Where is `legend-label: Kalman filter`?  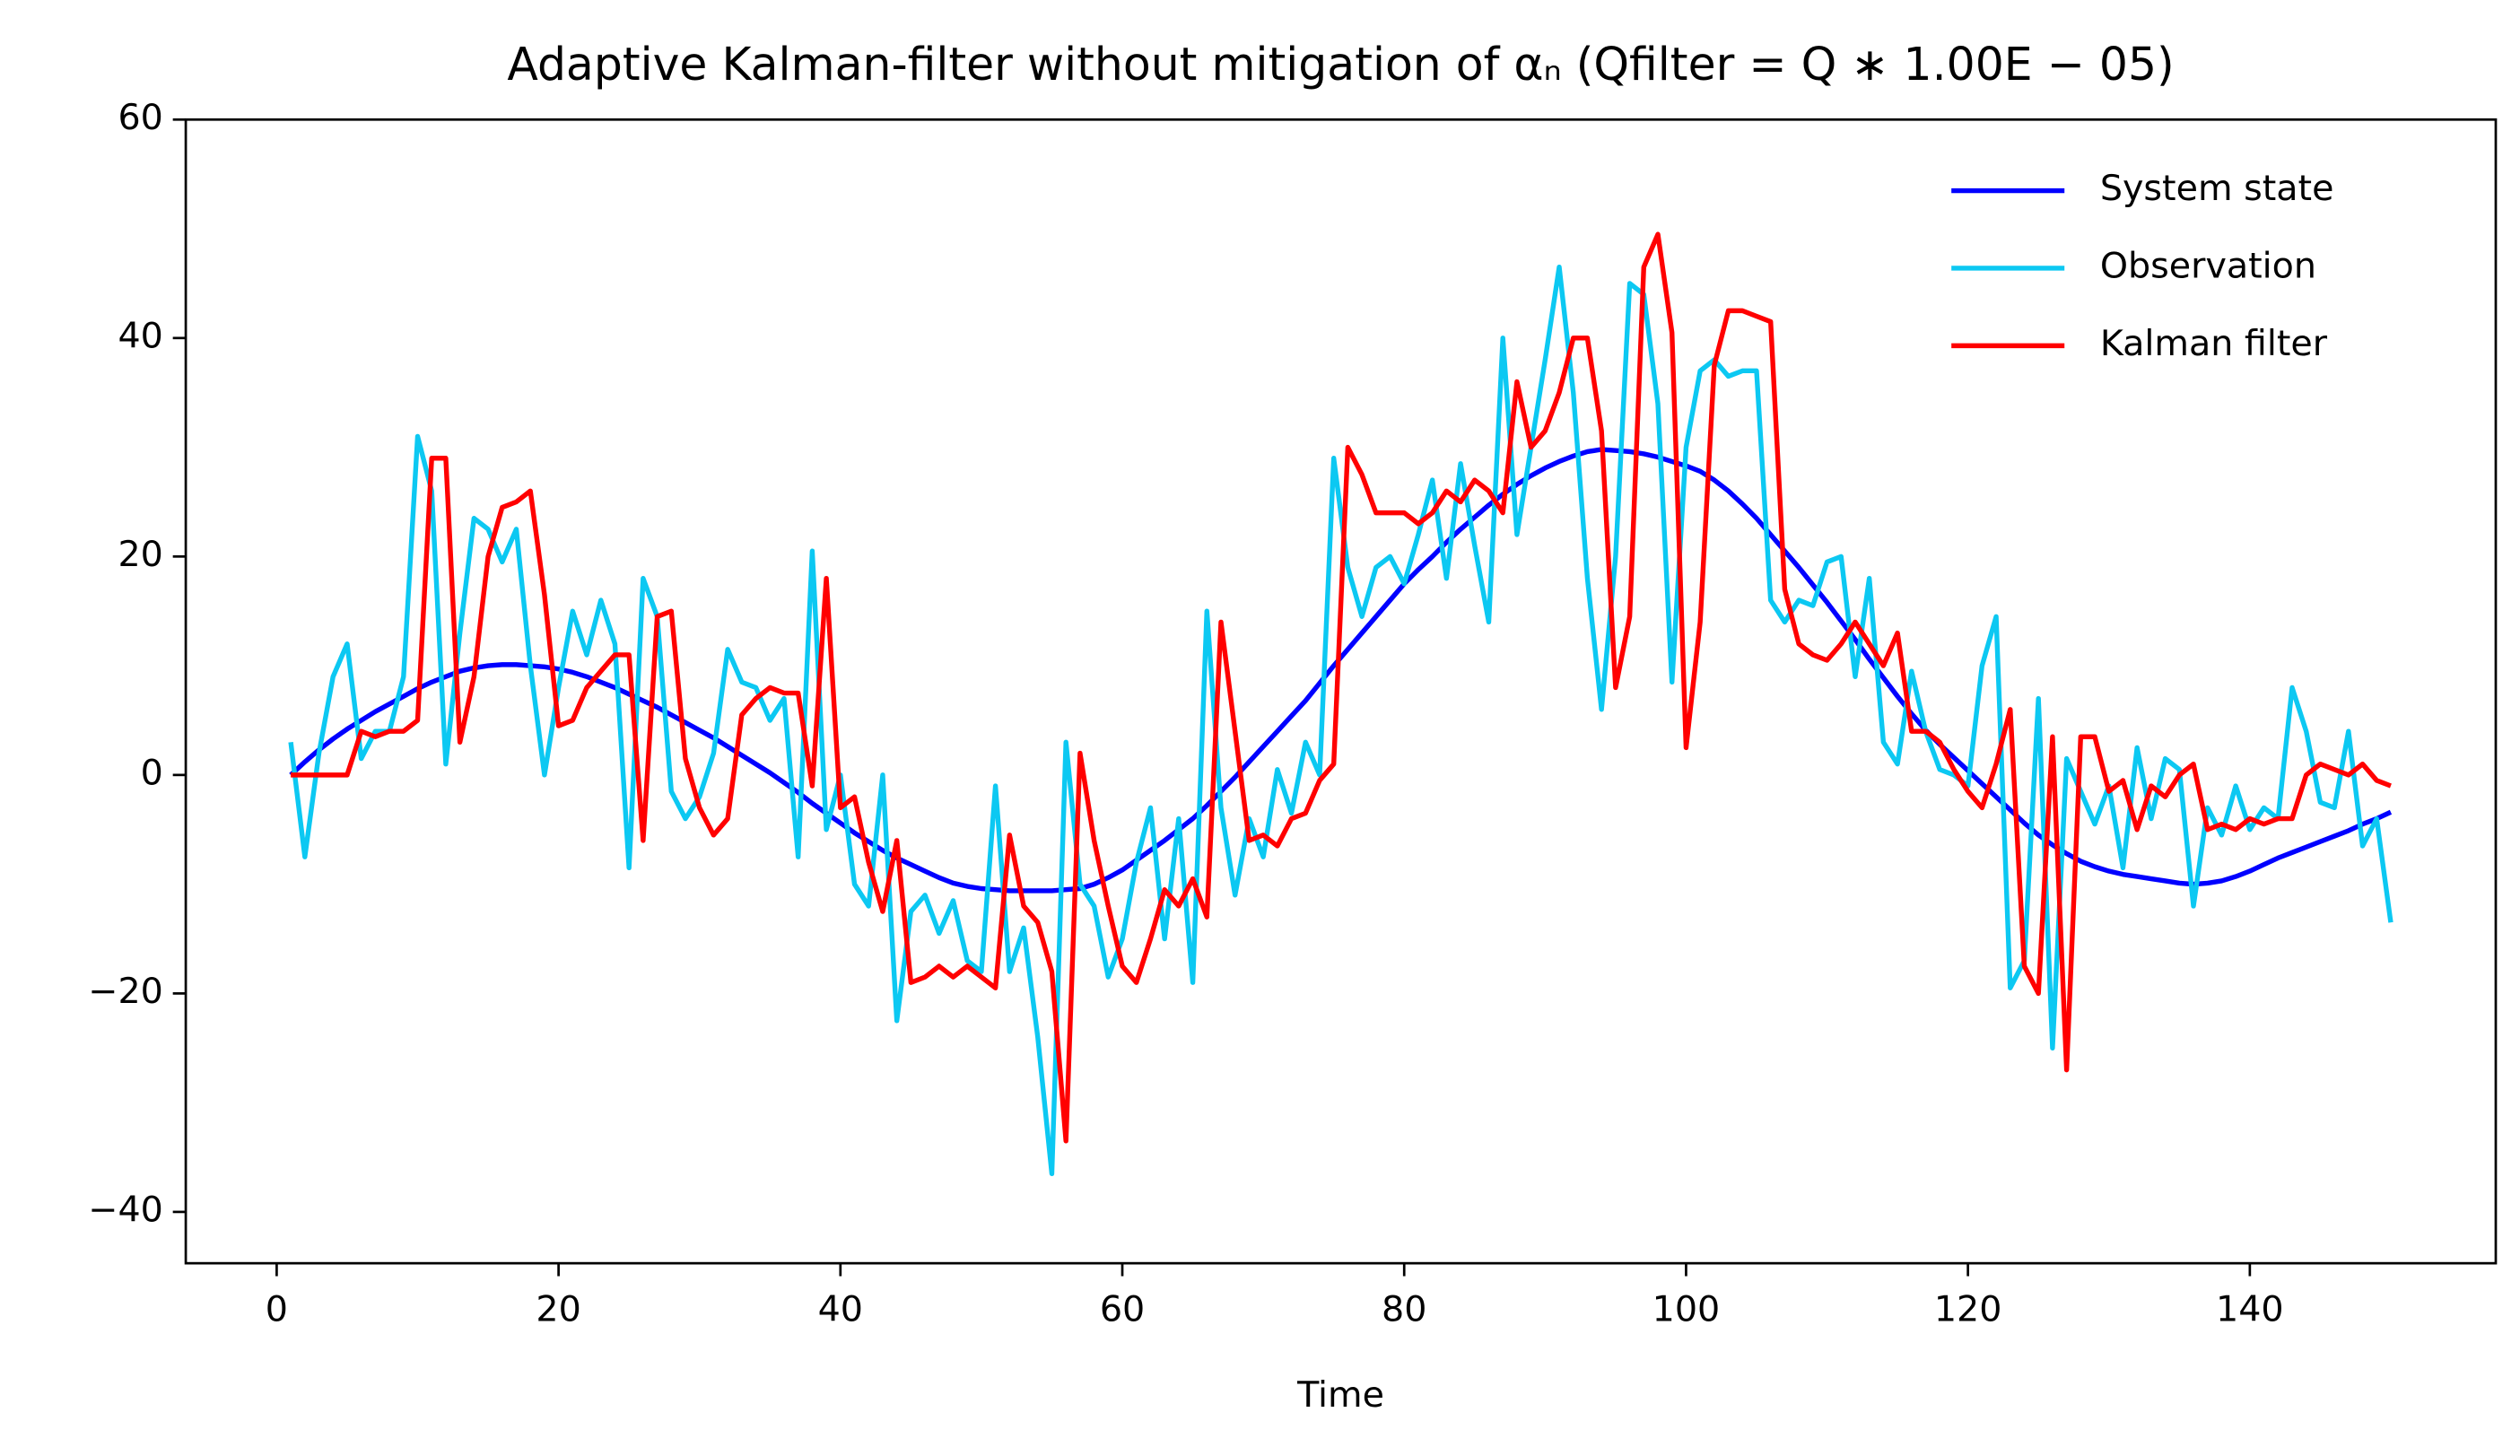 legend-label: Kalman filter is located at coordinates (2214, 343).